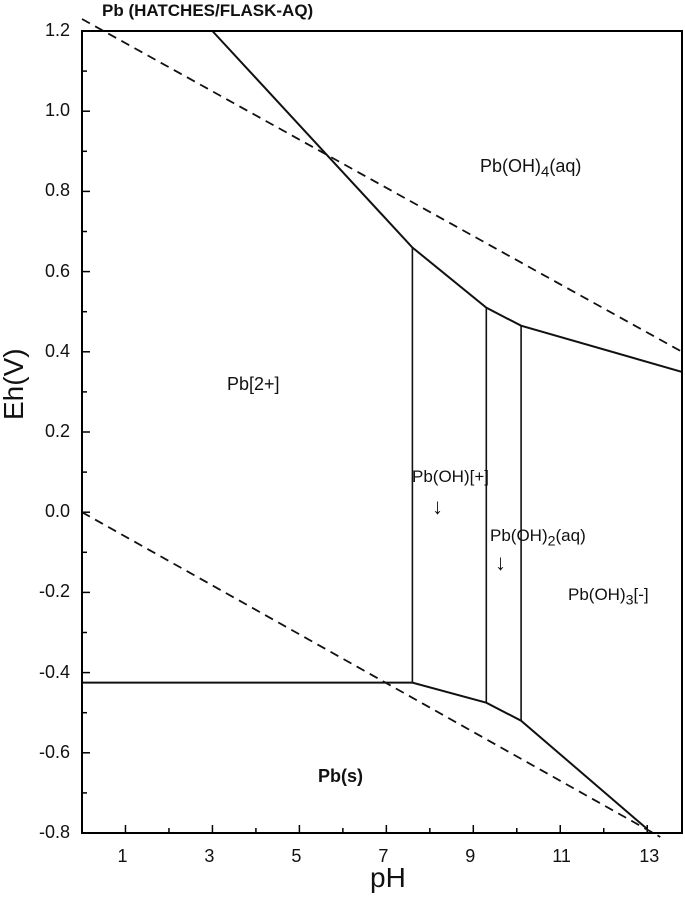 Image resolution: width=685 pixels, height=902 pixels. Describe the element at coordinates (57, 270) in the screenshot. I see `y-tick-label: 0.6` at that location.